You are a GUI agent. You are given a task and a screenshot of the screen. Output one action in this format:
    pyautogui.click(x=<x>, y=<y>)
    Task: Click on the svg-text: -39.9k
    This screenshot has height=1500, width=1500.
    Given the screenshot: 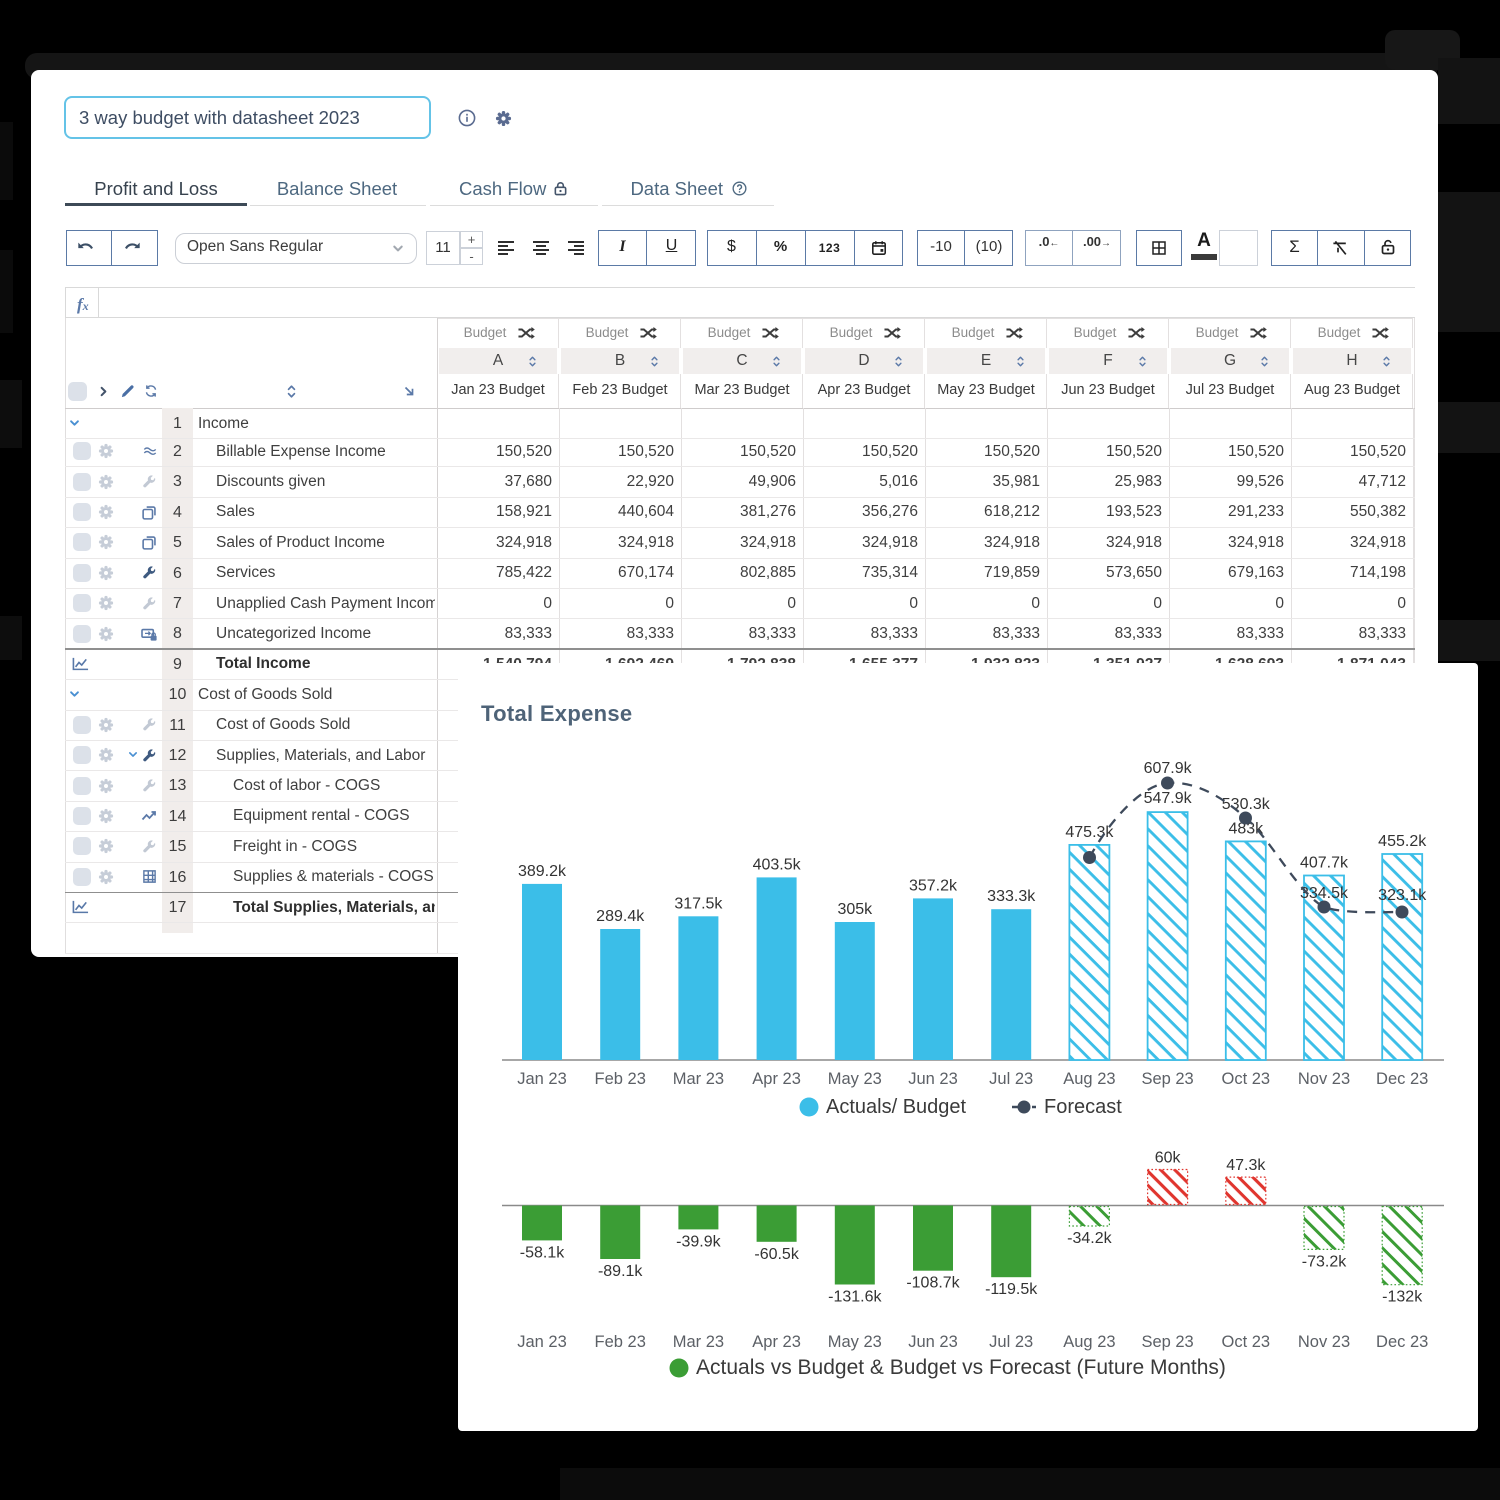 What is the action you would take?
    pyautogui.click(x=698, y=1241)
    